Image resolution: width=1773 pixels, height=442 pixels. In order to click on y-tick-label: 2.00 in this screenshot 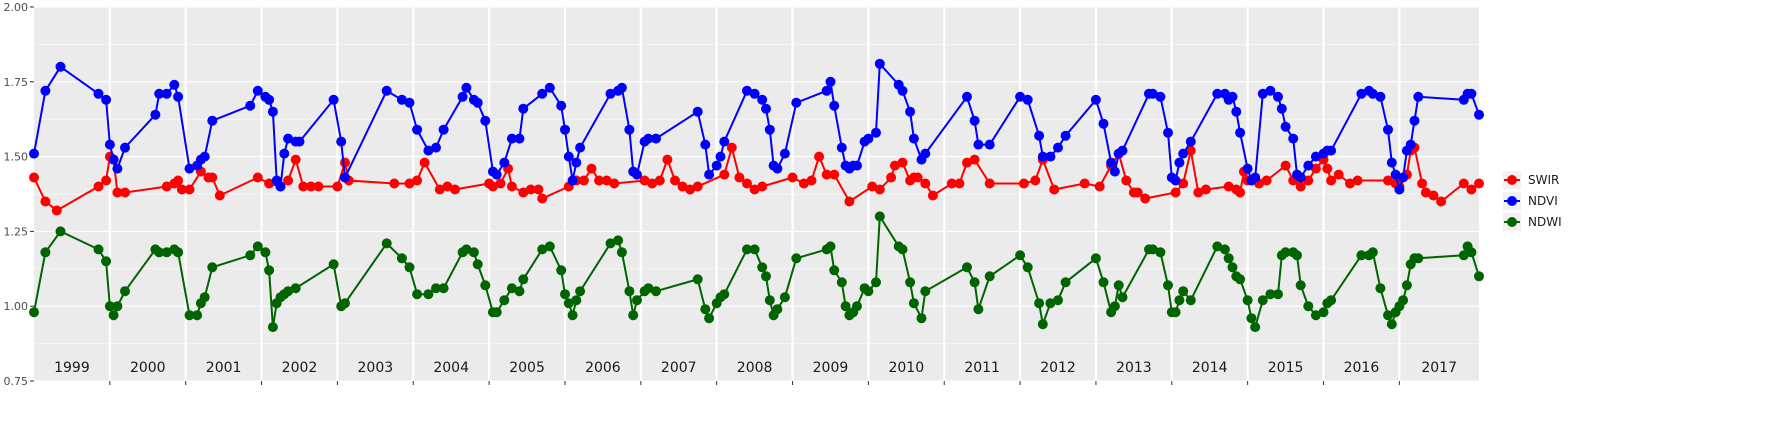, I will do `click(16, 7)`.